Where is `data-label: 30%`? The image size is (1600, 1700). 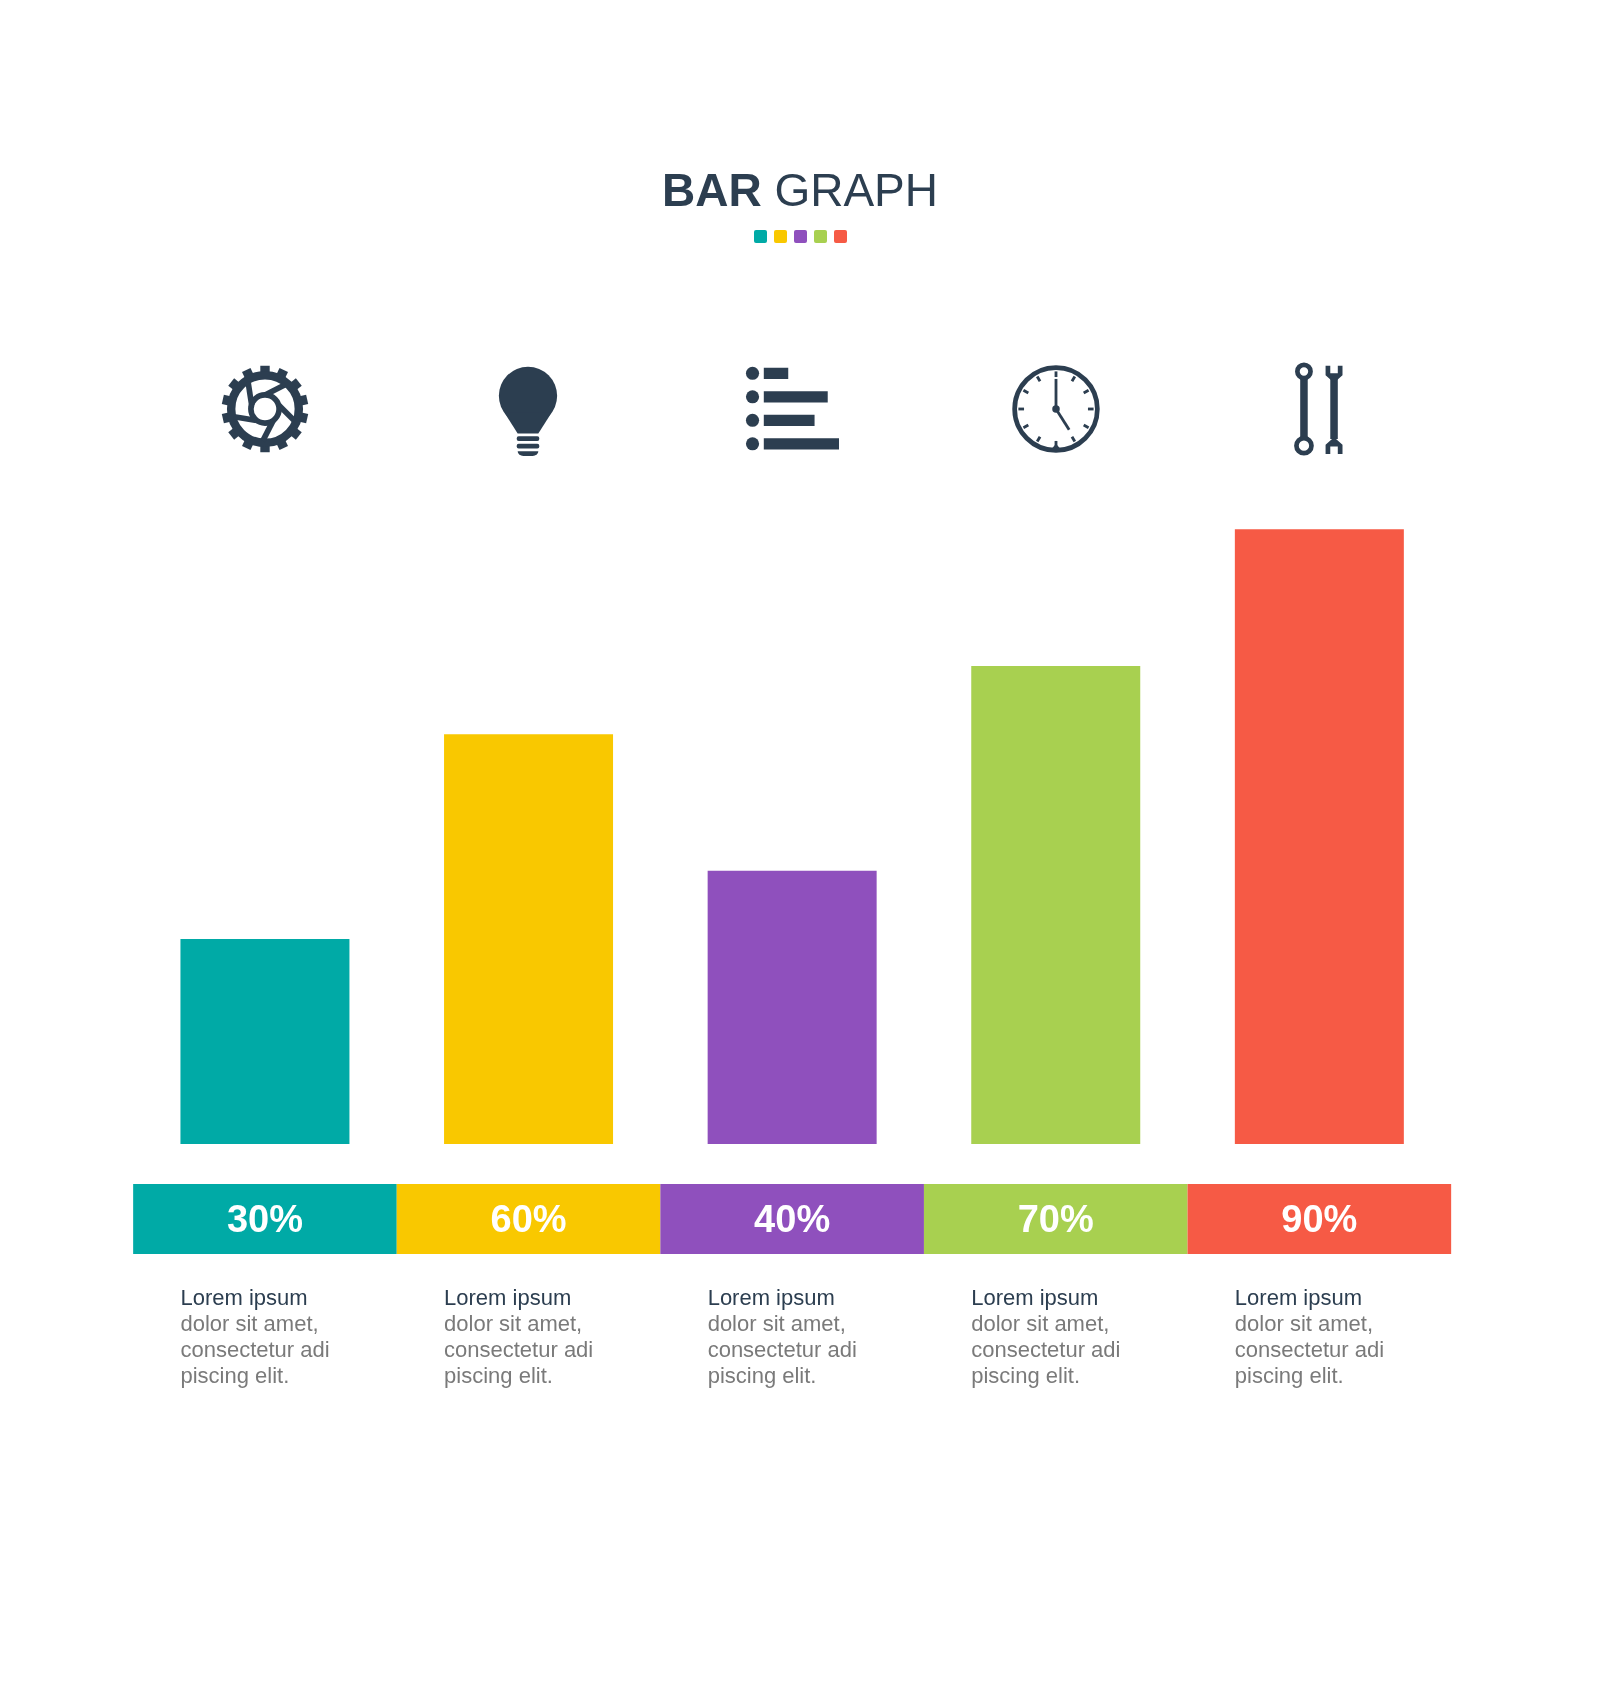
data-label: 30% is located at coordinates (264, 1219).